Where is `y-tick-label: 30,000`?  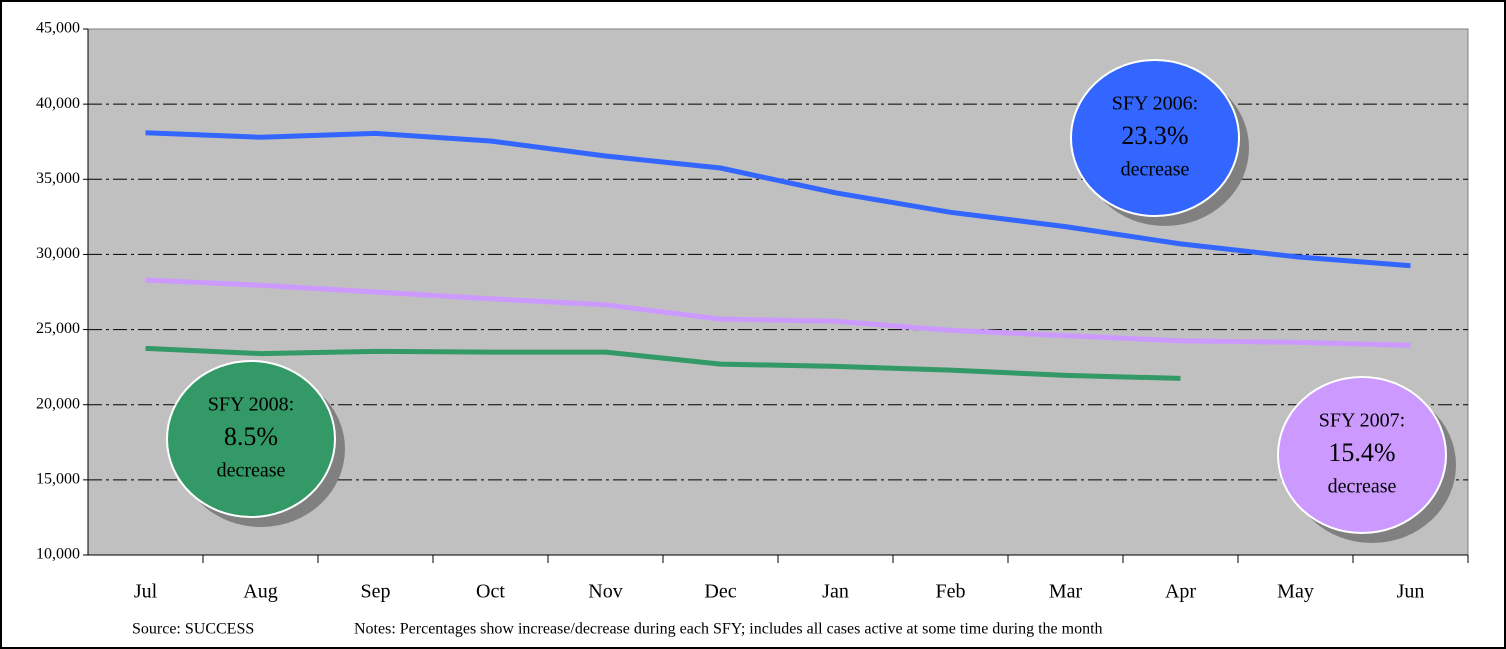 y-tick-label: 30,000 is located at coordinates (58, 253).